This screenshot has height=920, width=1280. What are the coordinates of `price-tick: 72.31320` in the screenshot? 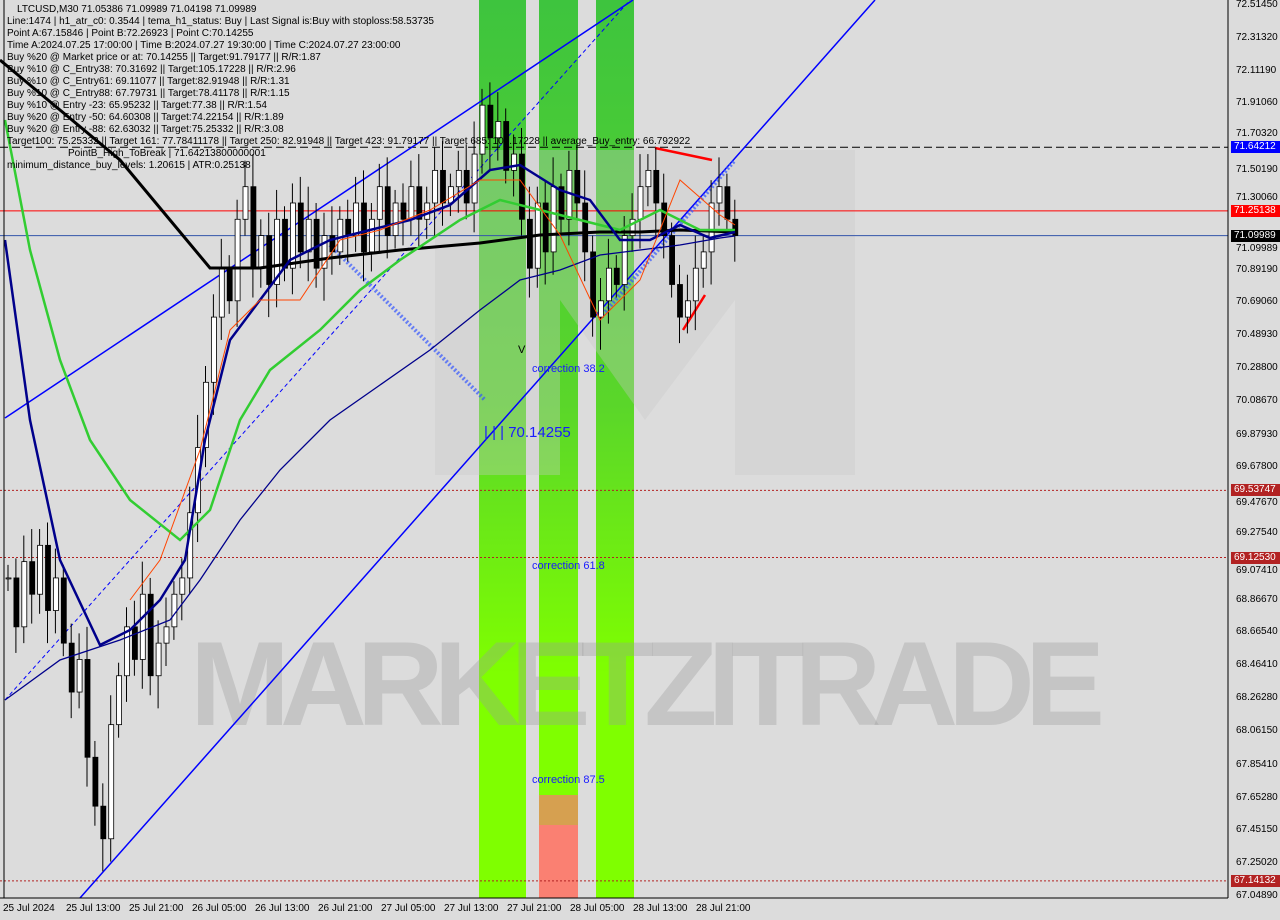 It's located at (1257, 37).